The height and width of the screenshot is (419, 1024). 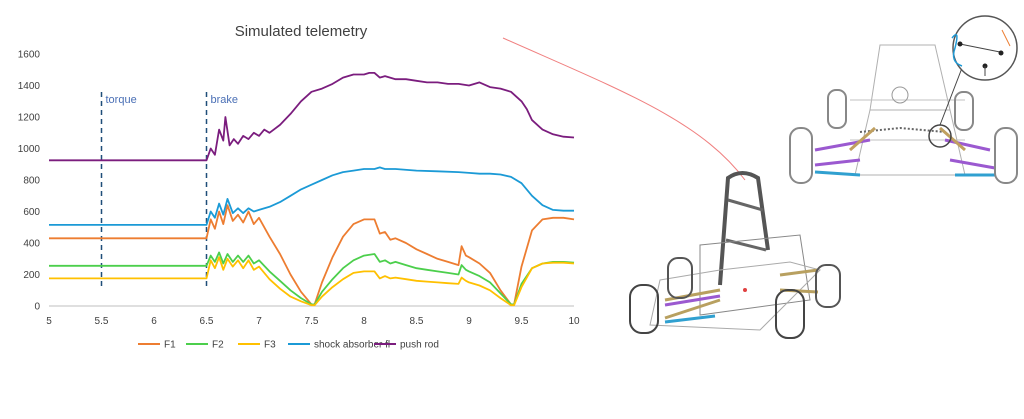 I want to click on marker-label-torque: torque, so click(x=121, y=100).